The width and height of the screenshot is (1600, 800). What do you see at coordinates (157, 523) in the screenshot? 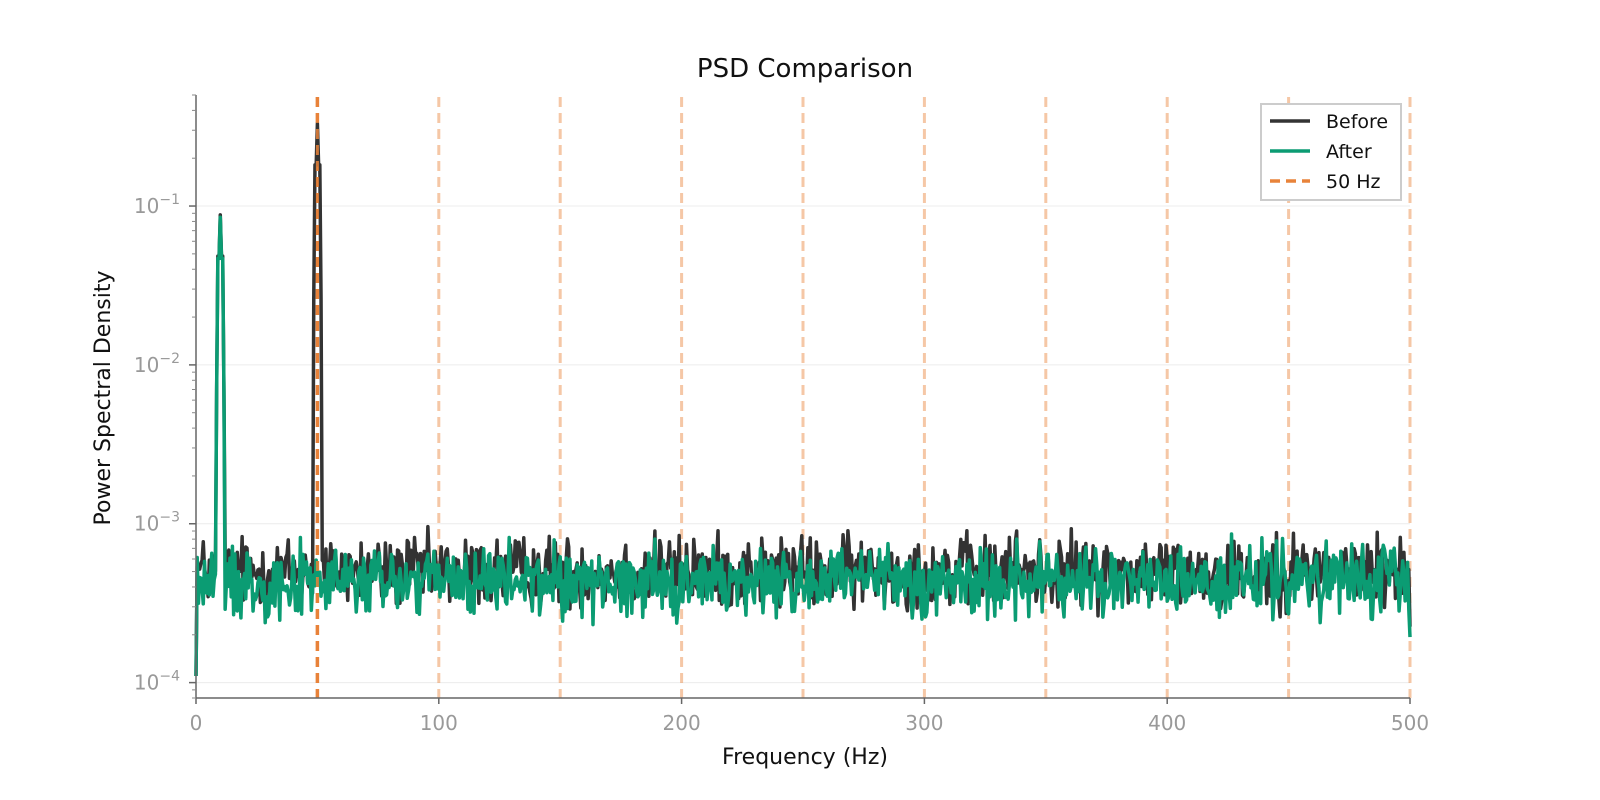
I see `y-tick-label-1: 10⁻³` at bounding box center [157, 523].